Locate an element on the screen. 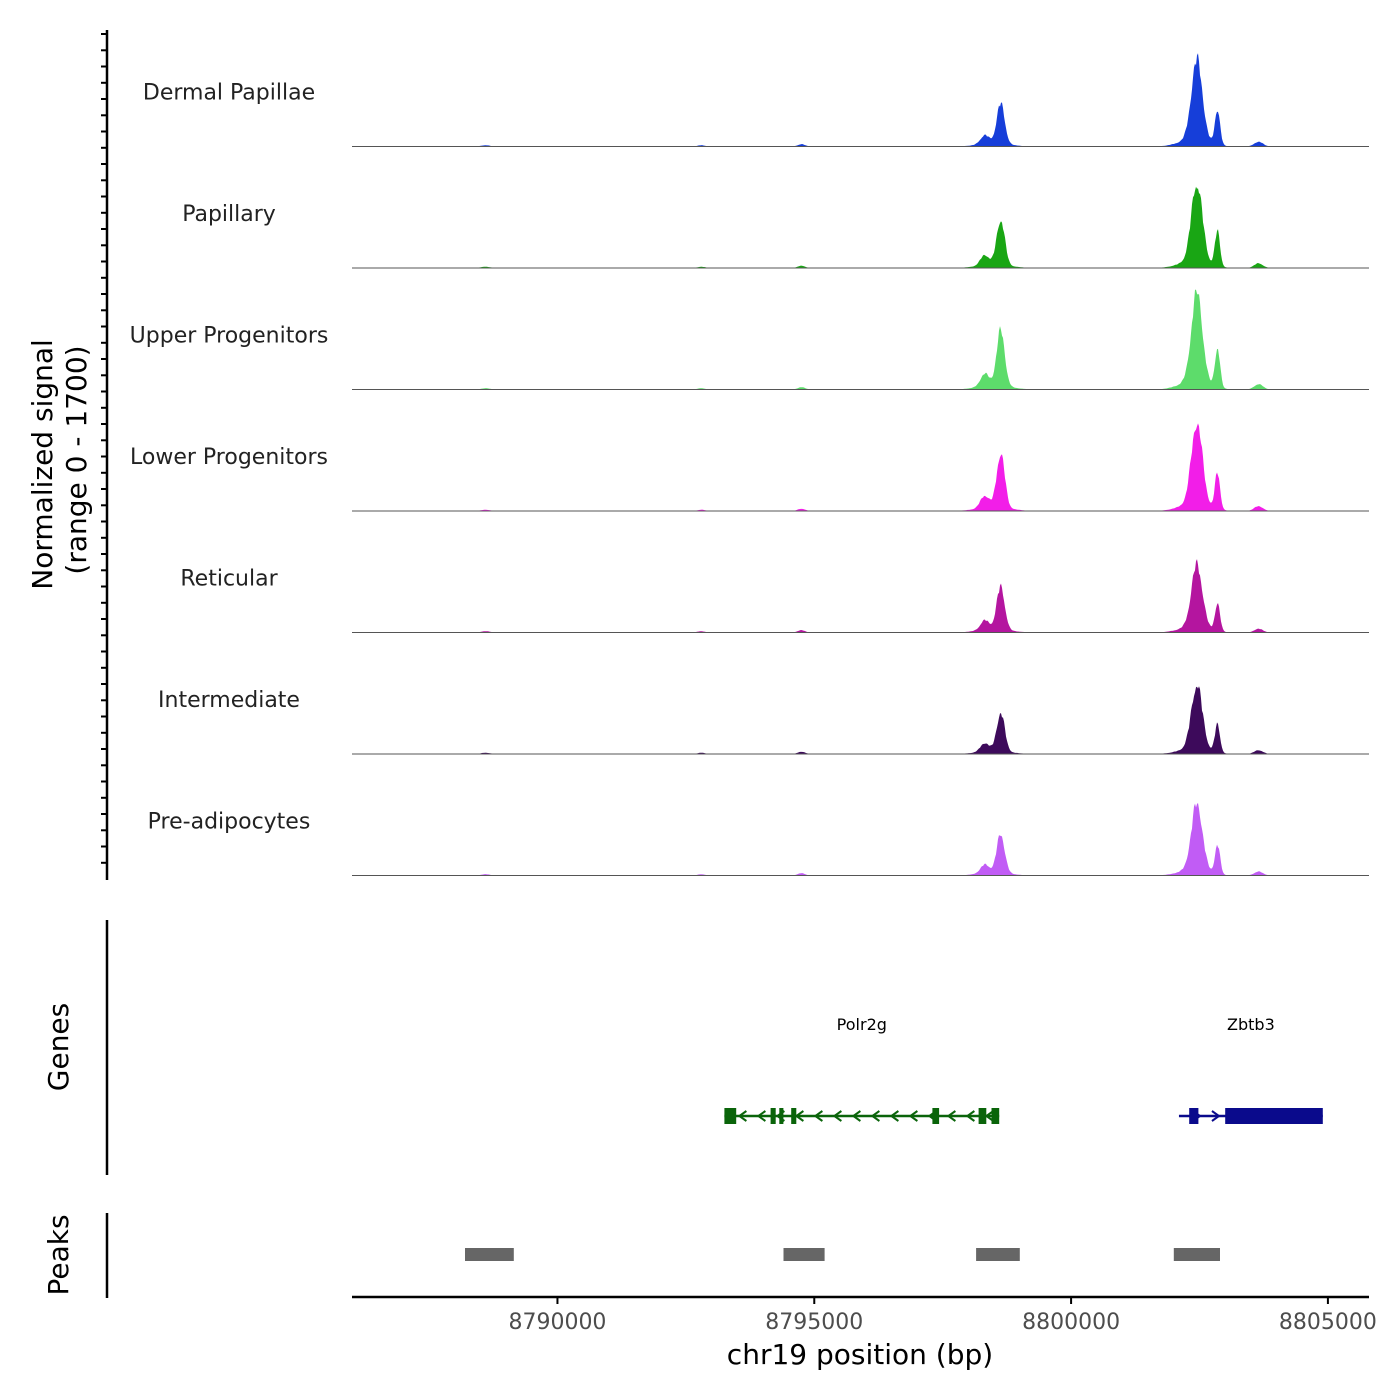  coverage-track-pre-adipocytes: Pre-adipocytes is located at coordinates (758, 839).